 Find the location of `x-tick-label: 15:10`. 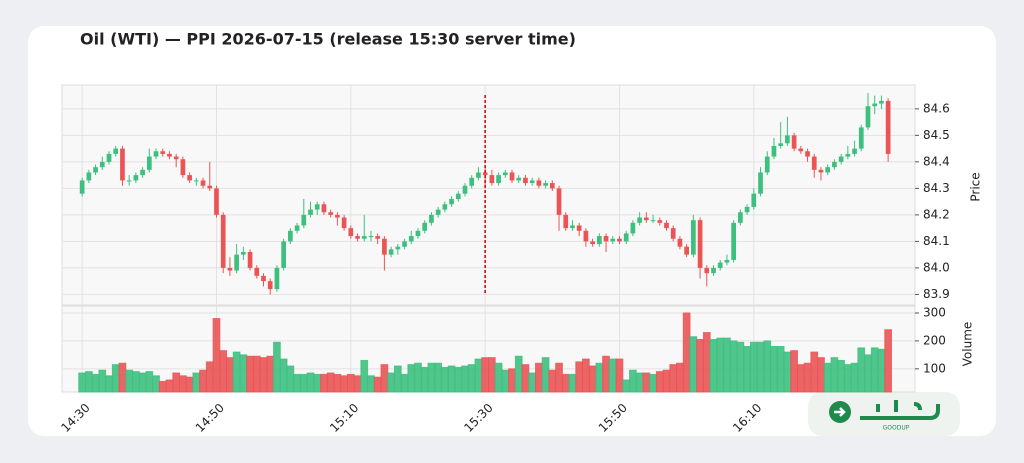

x-tick-label: 15:10 is located at coordinates (344, 418).